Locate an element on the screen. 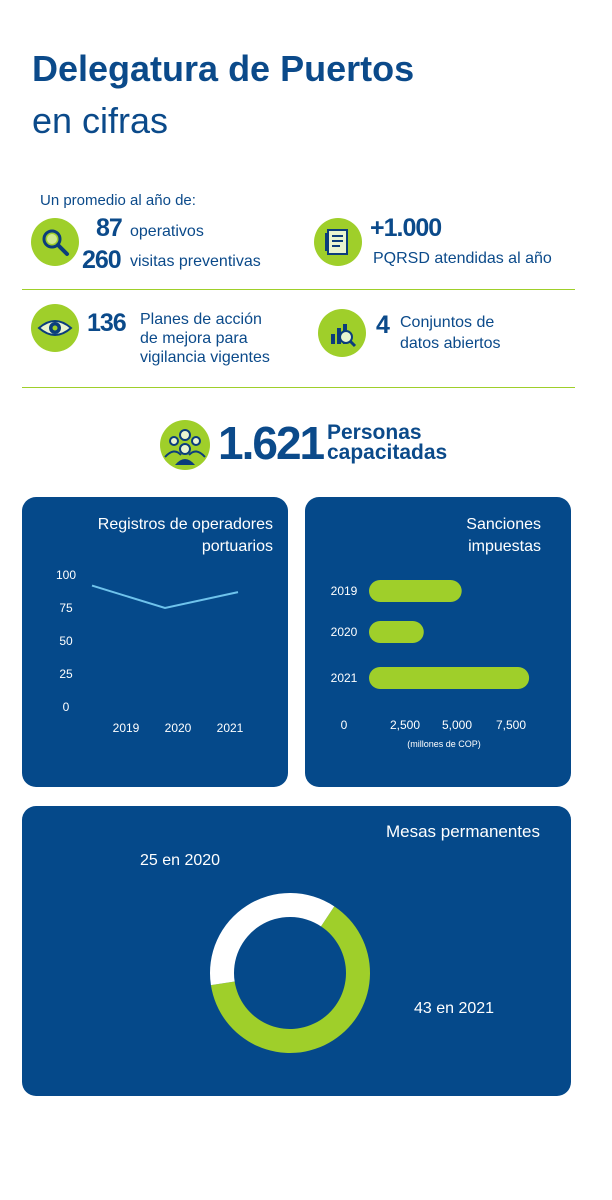 This screenshot has height=1200, width=612. sanciones-panel is located at coordinates (438, 642).